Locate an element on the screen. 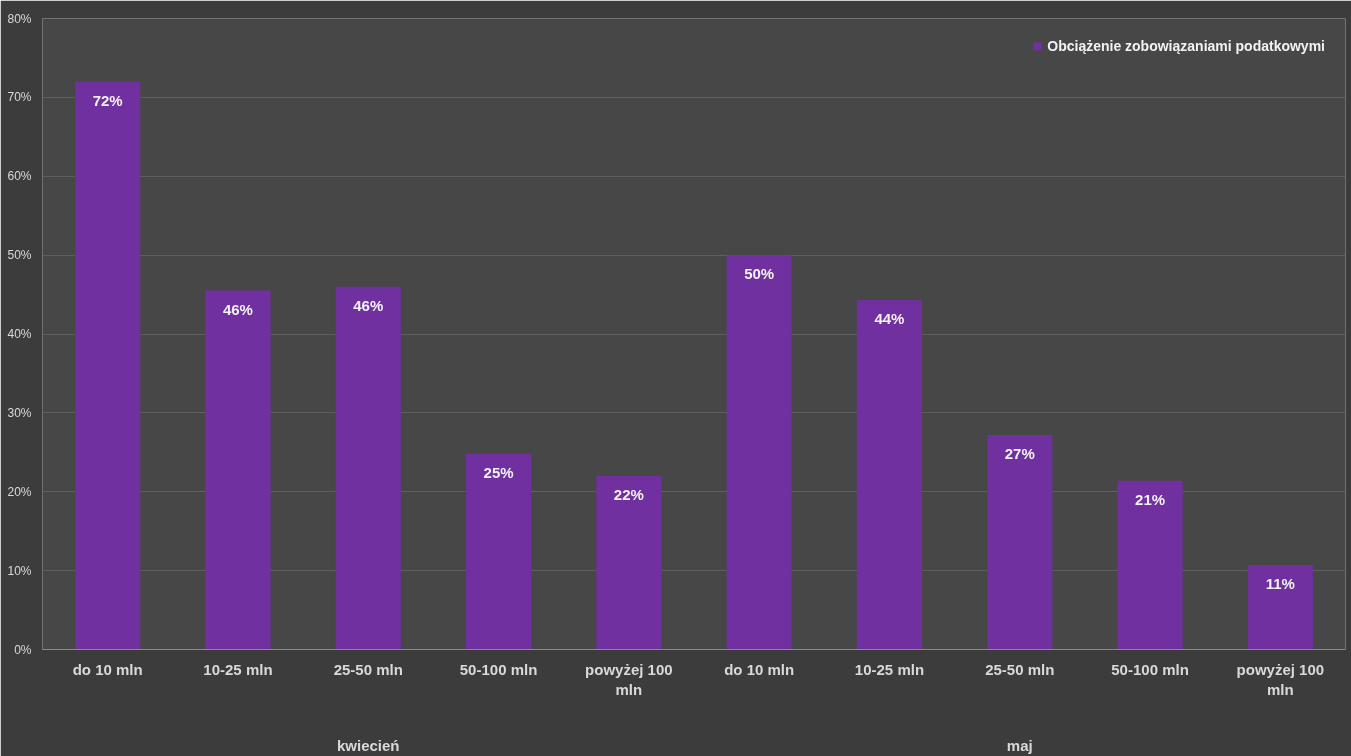 The image size is (1351, 756). data-label: 72% is located at coordinates (107, 100).